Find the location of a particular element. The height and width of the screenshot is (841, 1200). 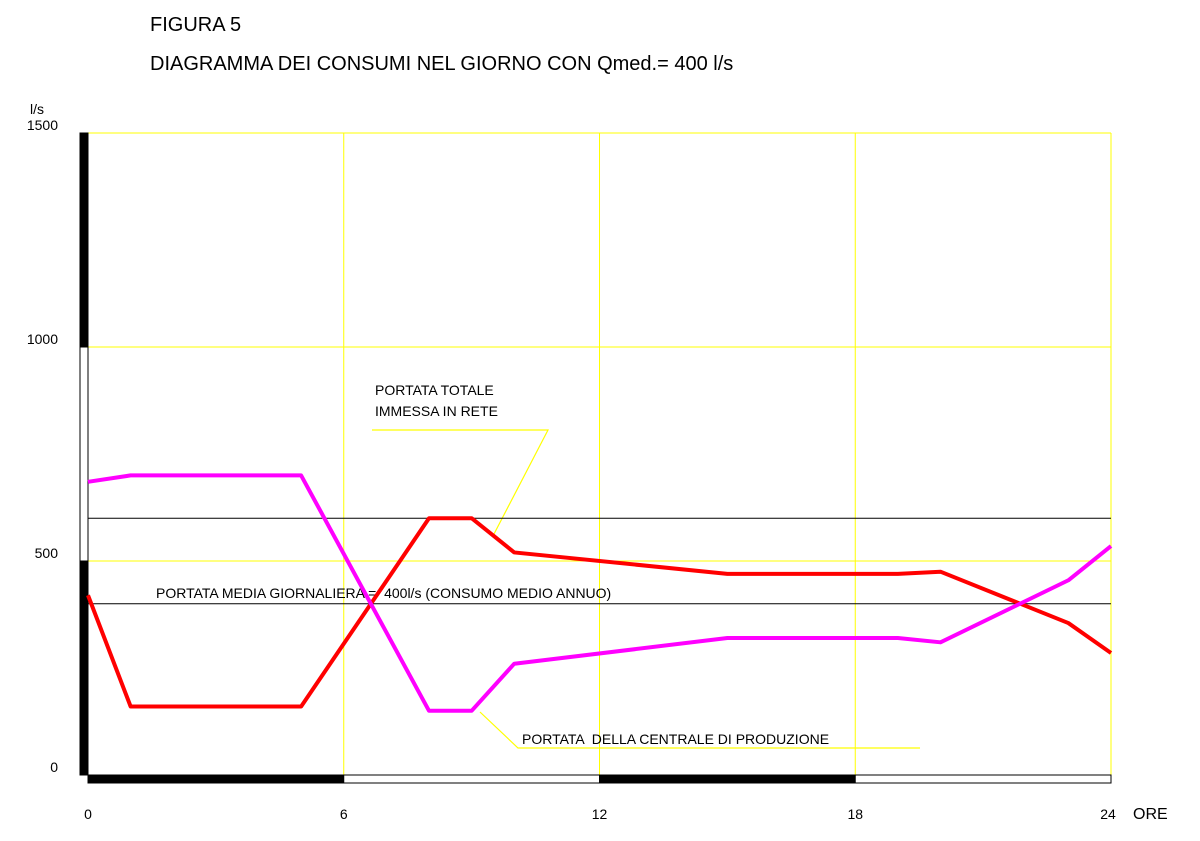

x-tick-label: 12 is located at coordinates (600, 814).